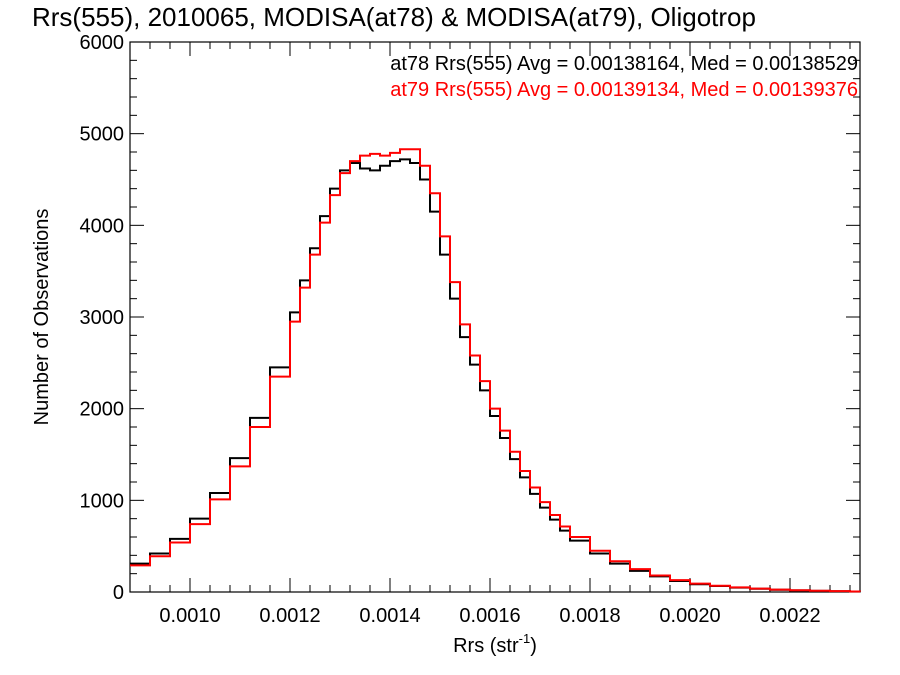  What do you see at coordinates (102, 501) in the screenshot?
I see `y-tick-label: 1000` at bounding box center [102, 501].